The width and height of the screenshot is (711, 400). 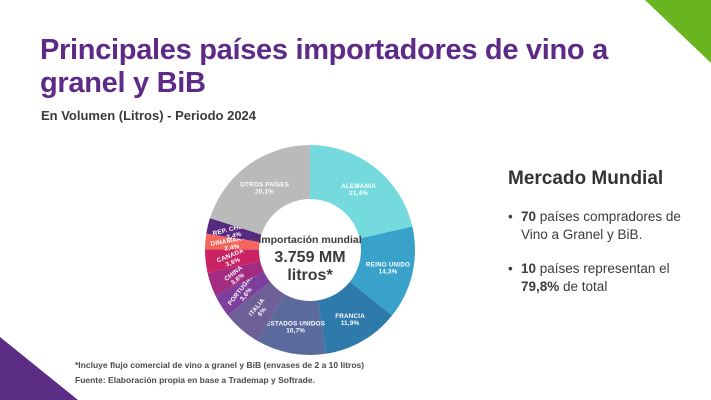 I want to click on pie-label-otros-paises: OTROS PAÍSES 20,1%, so click(x=264, y=188).